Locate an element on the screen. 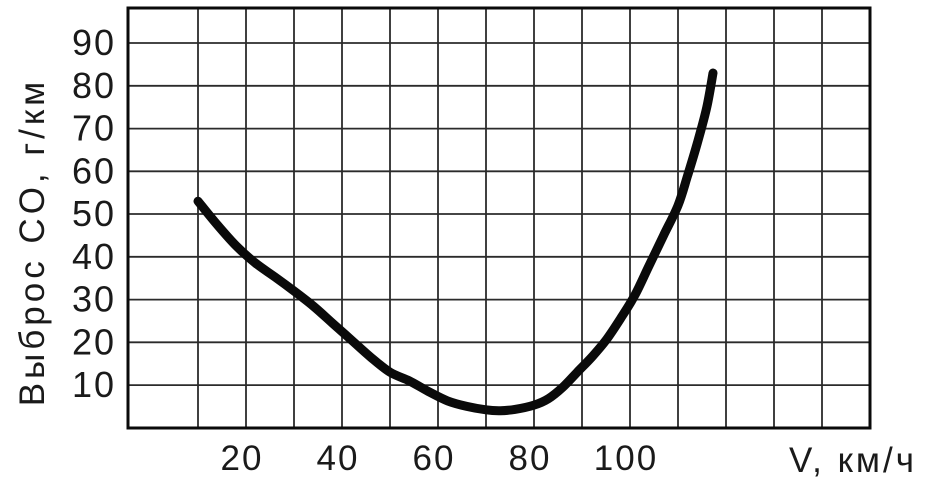  x-tick-label: 20 is located at coordinates (242, 458).